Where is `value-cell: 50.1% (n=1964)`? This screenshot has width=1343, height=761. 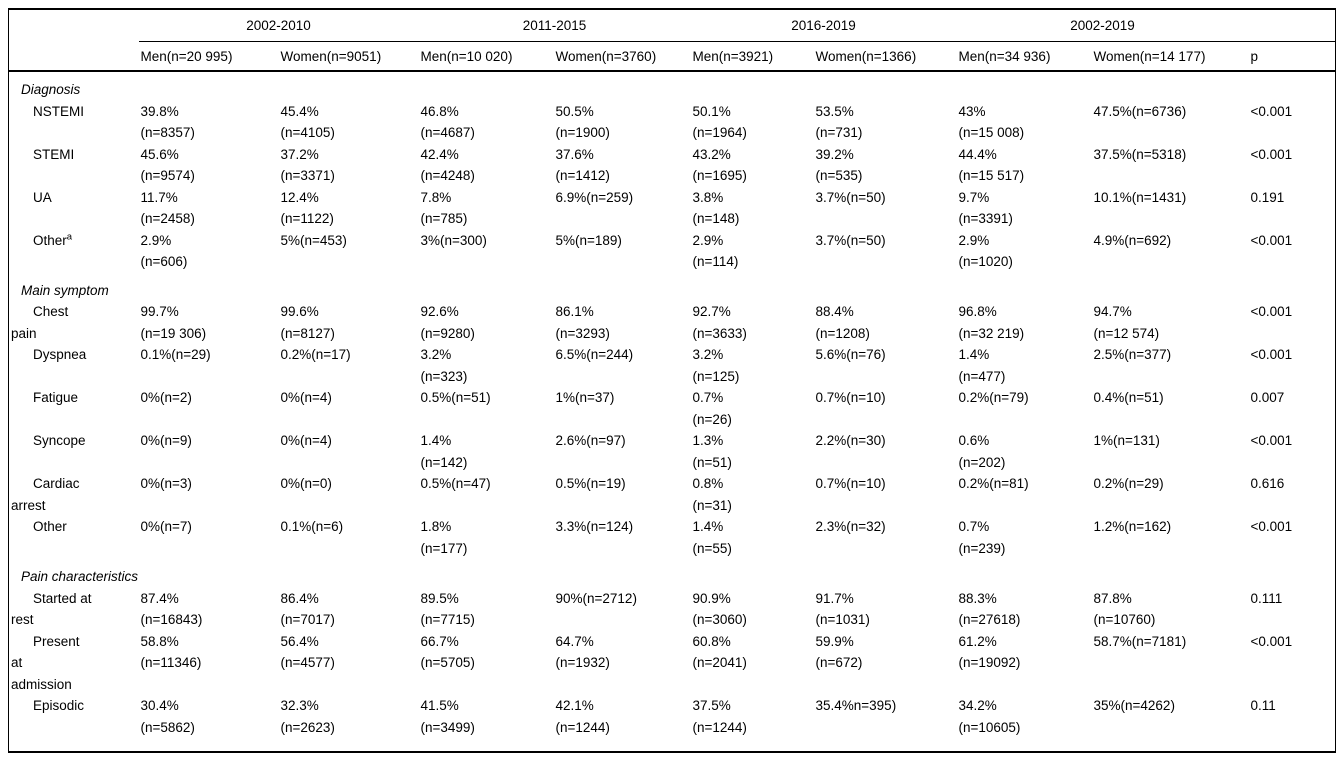
value-cell: 50.1% (n=1964) is located at coordinates (719, 122).